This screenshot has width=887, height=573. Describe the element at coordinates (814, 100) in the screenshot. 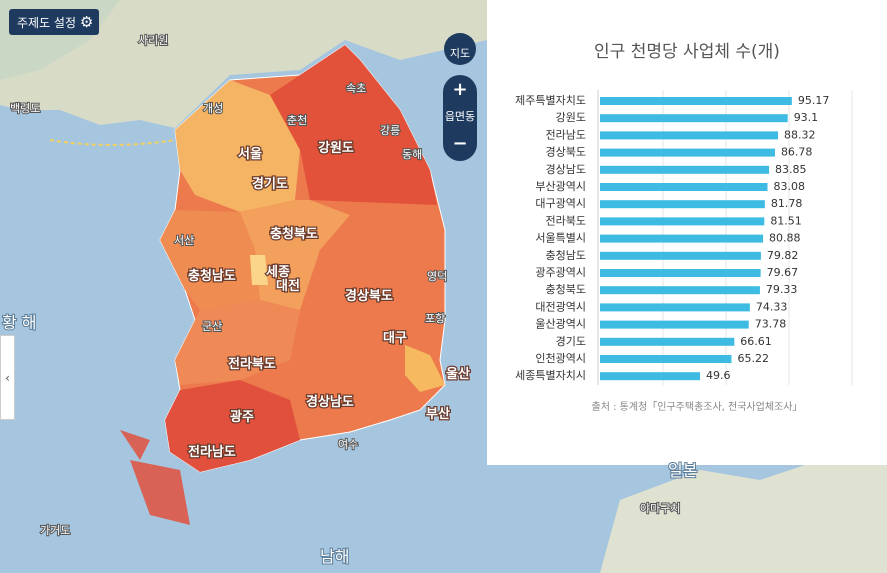

I see `value-label: 95.17` at that location.